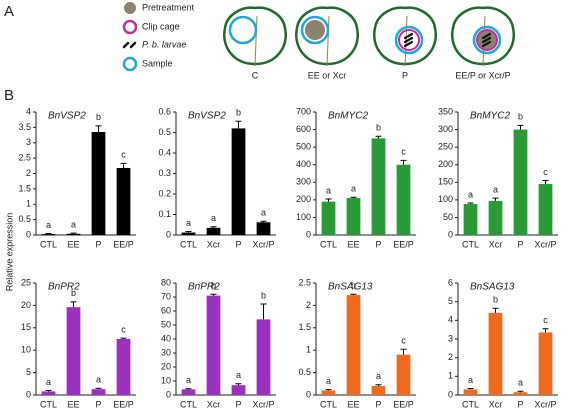 This screenshot has width=567, height=410. What do you see at coordinates (64, 287) in the screenshot?
I see `chart-title: BnPR2` at bounding box center [64, 287].